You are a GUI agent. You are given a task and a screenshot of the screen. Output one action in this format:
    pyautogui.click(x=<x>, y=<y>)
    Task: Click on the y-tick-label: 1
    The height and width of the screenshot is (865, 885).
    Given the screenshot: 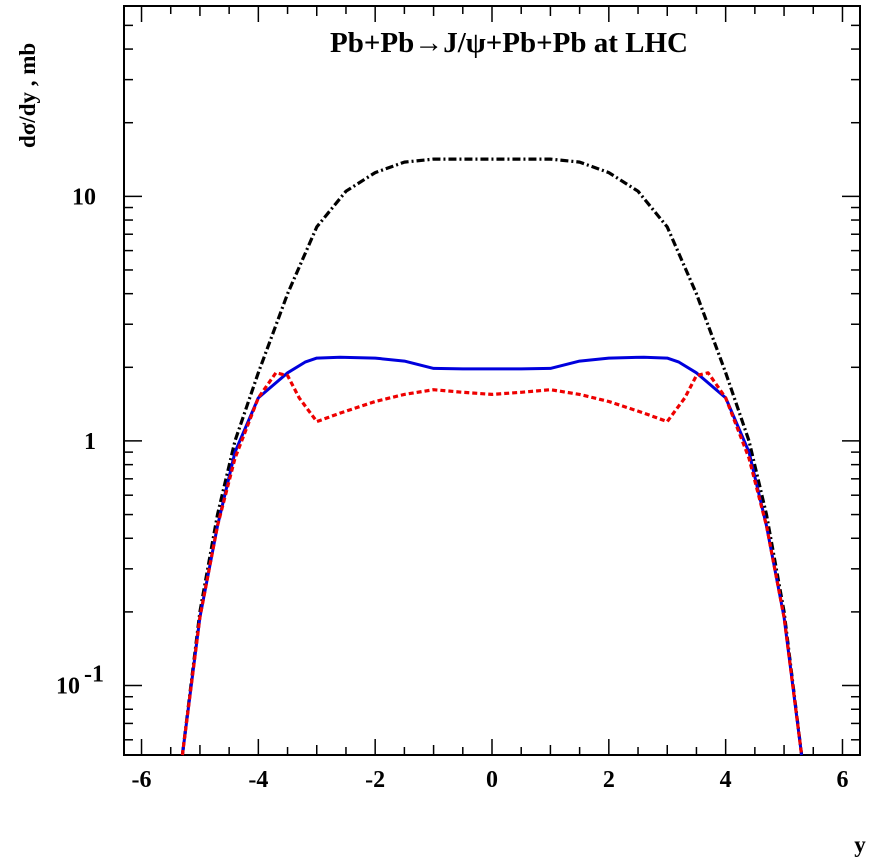 What is the action you would take?
    pyautogui.click(x=90, y=442)
    